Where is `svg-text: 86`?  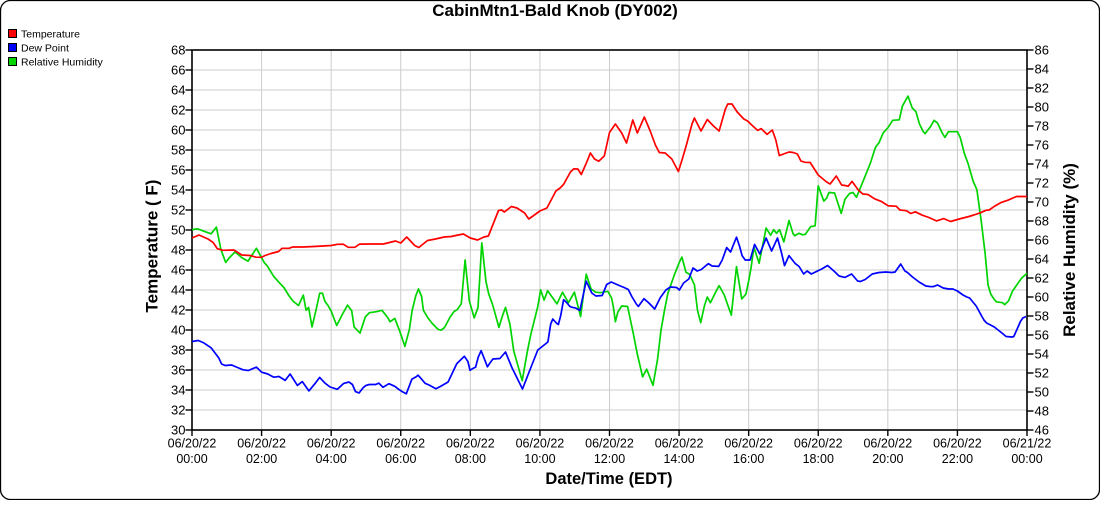 svg-text: 86 is located at coordinates (1042, 50).